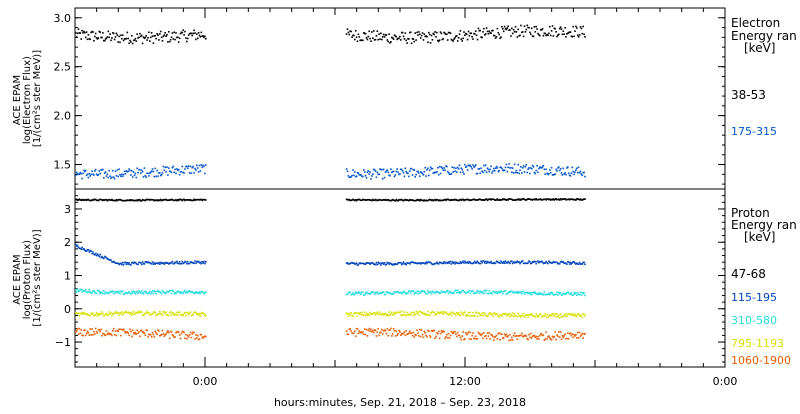 This screenshot has width=800, height=414. Describe the element at coordinates (63, 116) in the screenshot. I see `electron-y-tick-label: 2.0` at that location.